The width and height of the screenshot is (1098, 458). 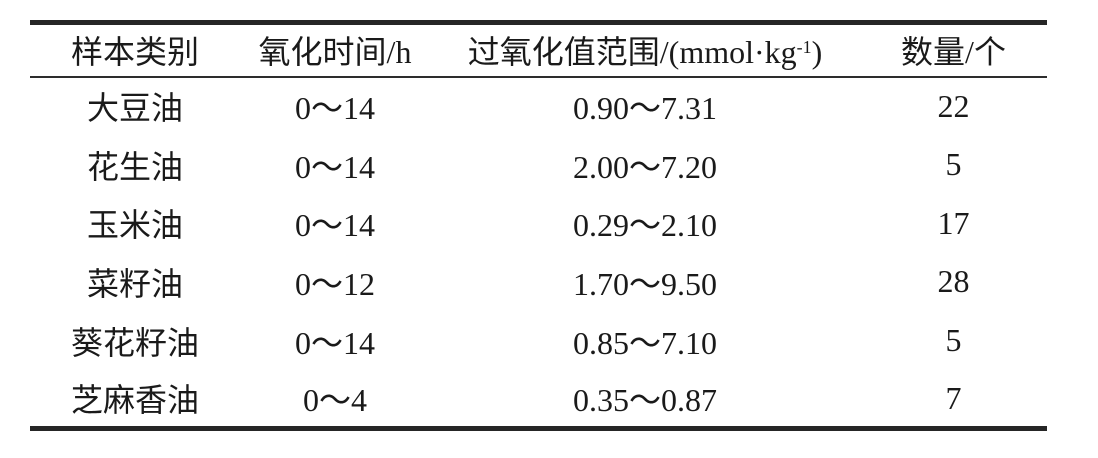 I want to click on cell-count: 28, so click(x=953, y=281).